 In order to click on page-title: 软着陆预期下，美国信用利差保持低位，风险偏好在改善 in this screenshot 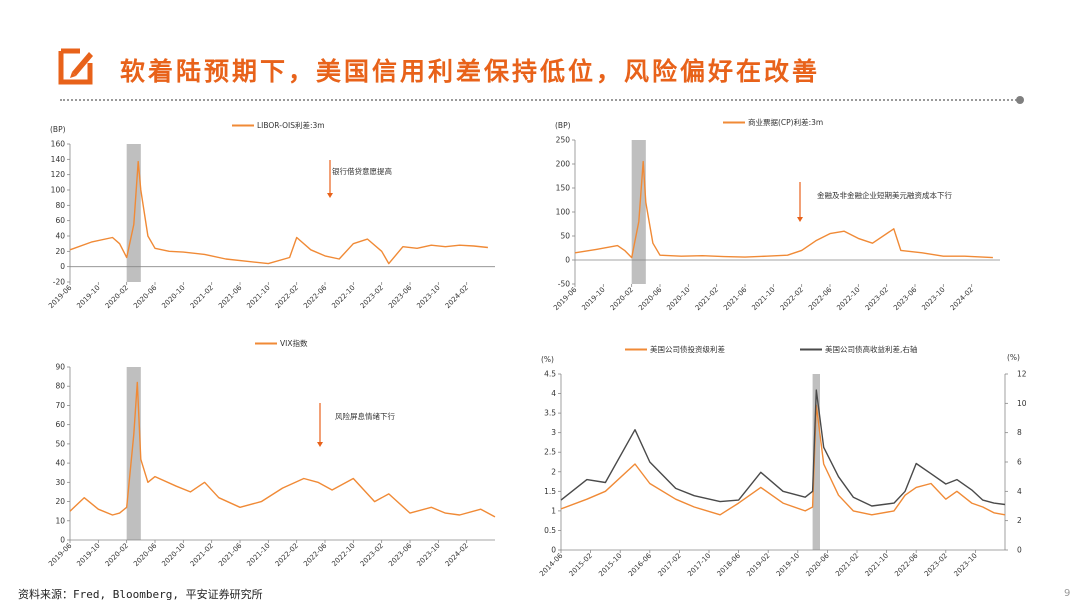, I will do `click(470, 71)`.